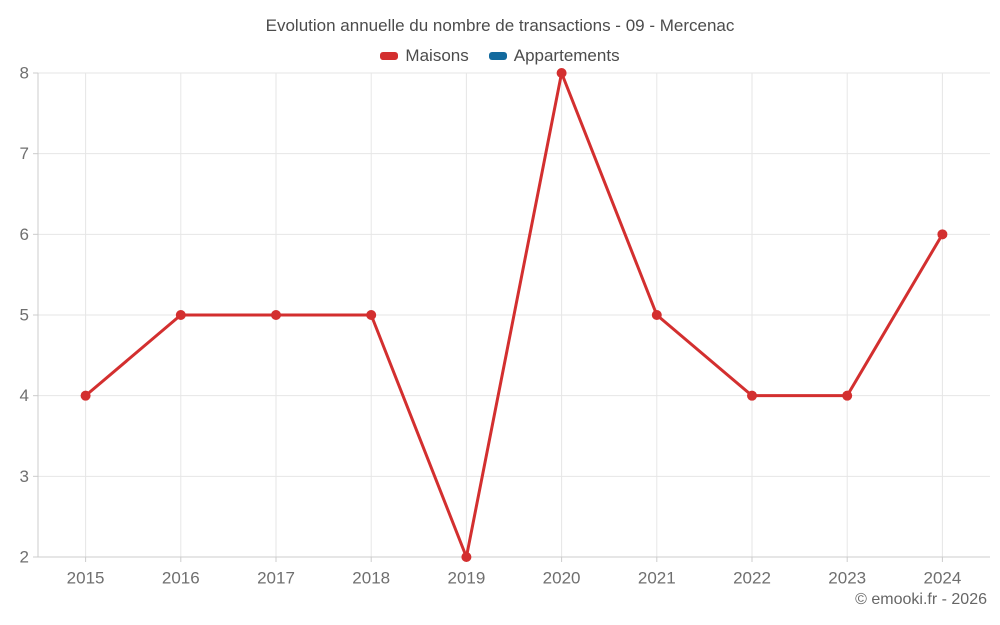  Describe the element at coordinates (24, 73) in the screenshot. I see `svg-text: 8` at that location.